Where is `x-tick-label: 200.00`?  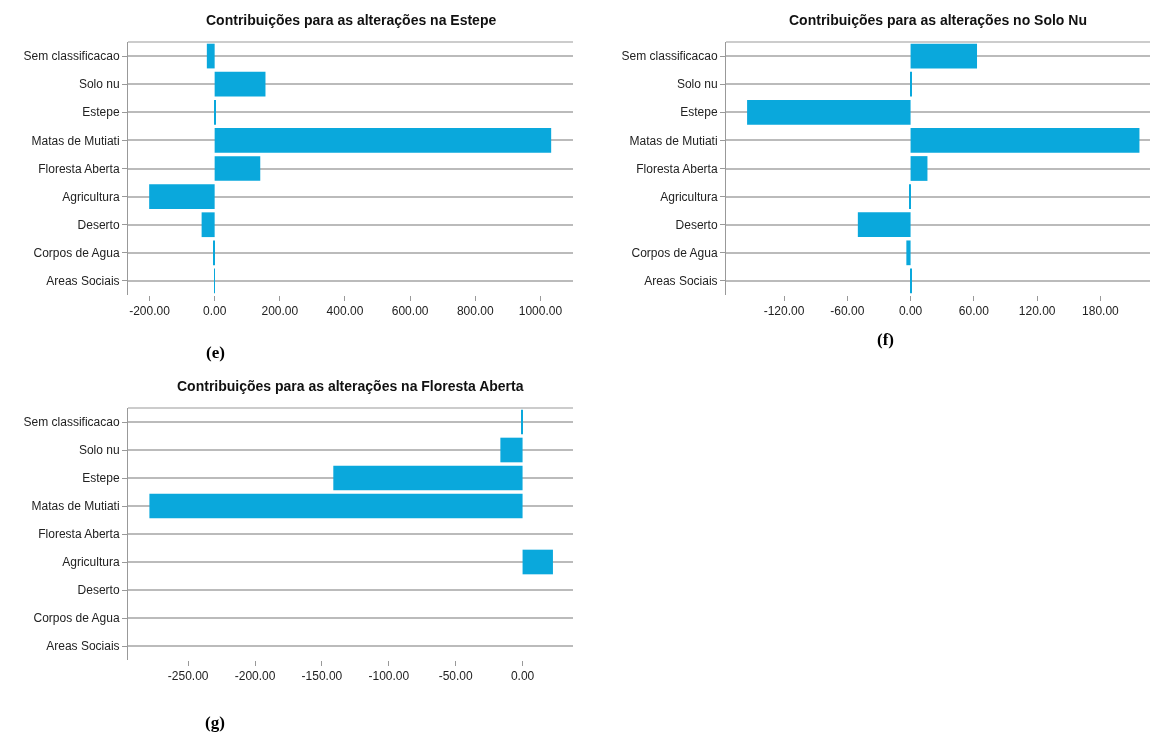 x-tick-label: 200.00 is located at coordinates (280, 311).